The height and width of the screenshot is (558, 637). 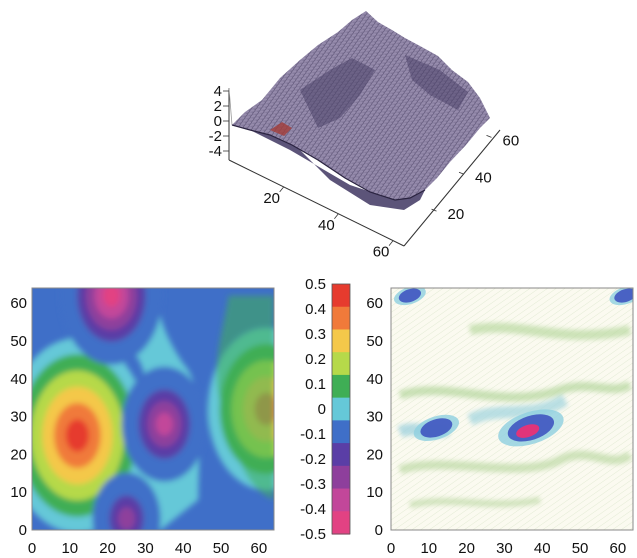 I want to click on left-x-tick-label: 20, so click(x=107, y=548).